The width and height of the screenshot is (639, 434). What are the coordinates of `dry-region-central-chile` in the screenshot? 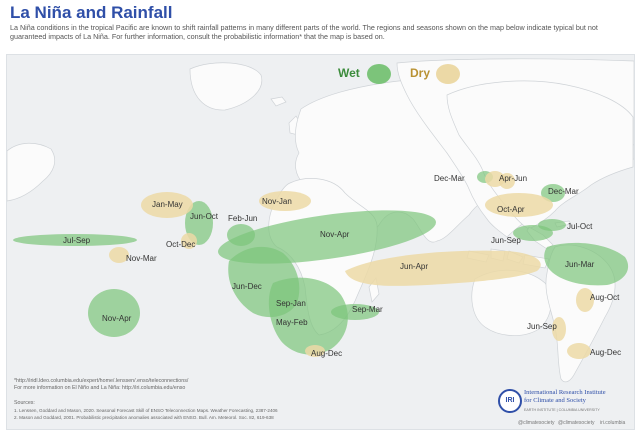 It's located at (559, 329).